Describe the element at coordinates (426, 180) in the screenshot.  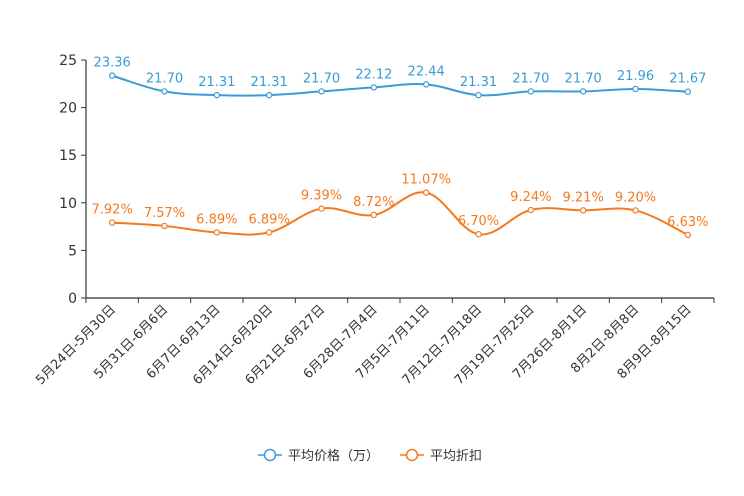
I see `data-label: 11.07%` at that location.